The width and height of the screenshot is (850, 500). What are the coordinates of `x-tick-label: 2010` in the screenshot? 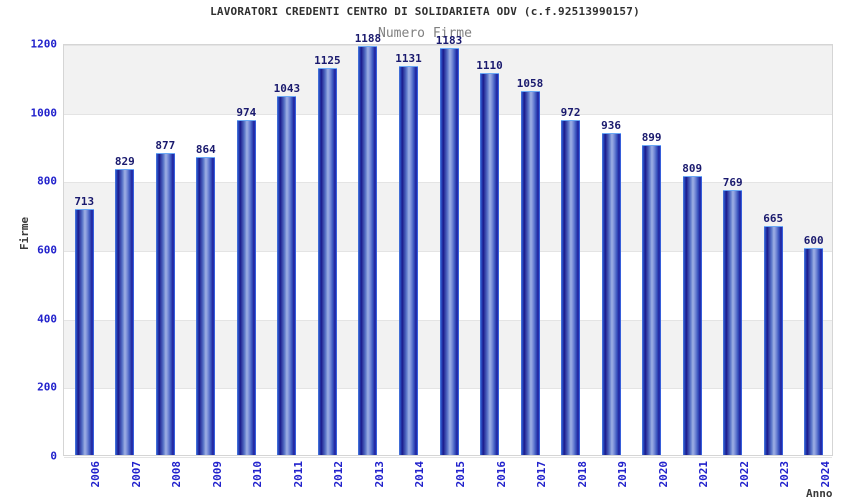 It's located at (258, 474).